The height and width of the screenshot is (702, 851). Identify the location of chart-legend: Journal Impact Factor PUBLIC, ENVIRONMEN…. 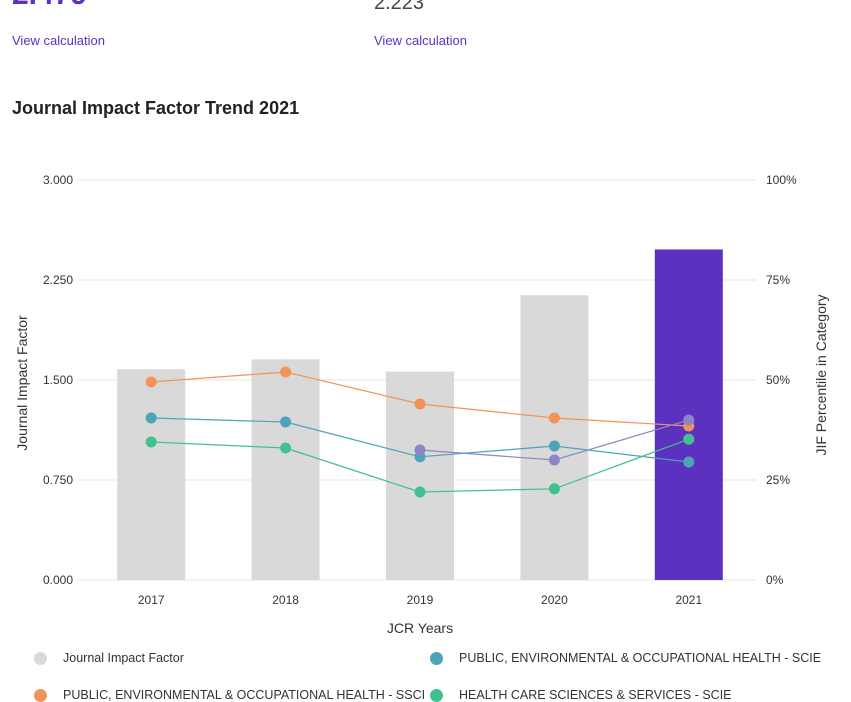
(425, 672).